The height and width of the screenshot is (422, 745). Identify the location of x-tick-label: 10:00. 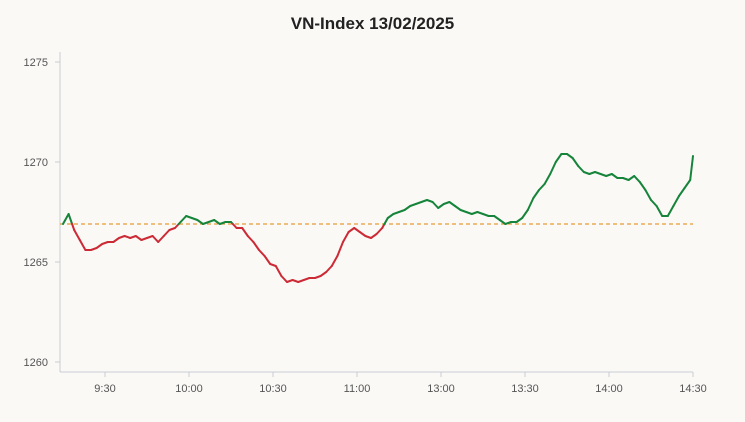
(189, 389).